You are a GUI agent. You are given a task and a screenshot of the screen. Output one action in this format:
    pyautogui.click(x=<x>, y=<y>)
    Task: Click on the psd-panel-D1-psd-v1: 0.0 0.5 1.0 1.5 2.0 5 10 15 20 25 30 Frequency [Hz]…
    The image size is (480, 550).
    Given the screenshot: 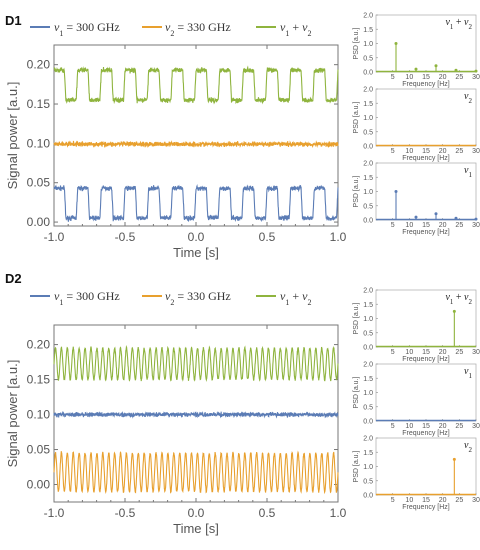 What is the action you would take?
    pyautogui.click(x=416, y=199)
    